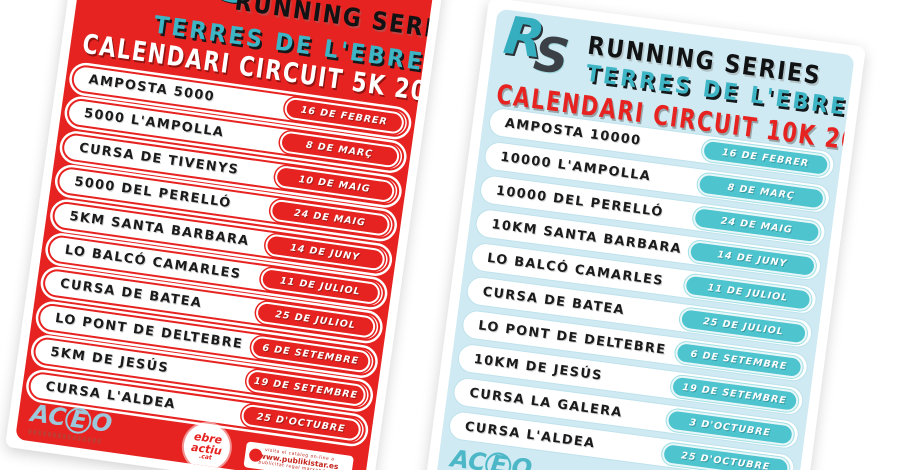 This screenshot has height=470, width=900. What do you see at coordinates (154, 123) in the screenshot?
I see `event-name: 5000 L'AMPOLLA` at bounding box center [154, 123].